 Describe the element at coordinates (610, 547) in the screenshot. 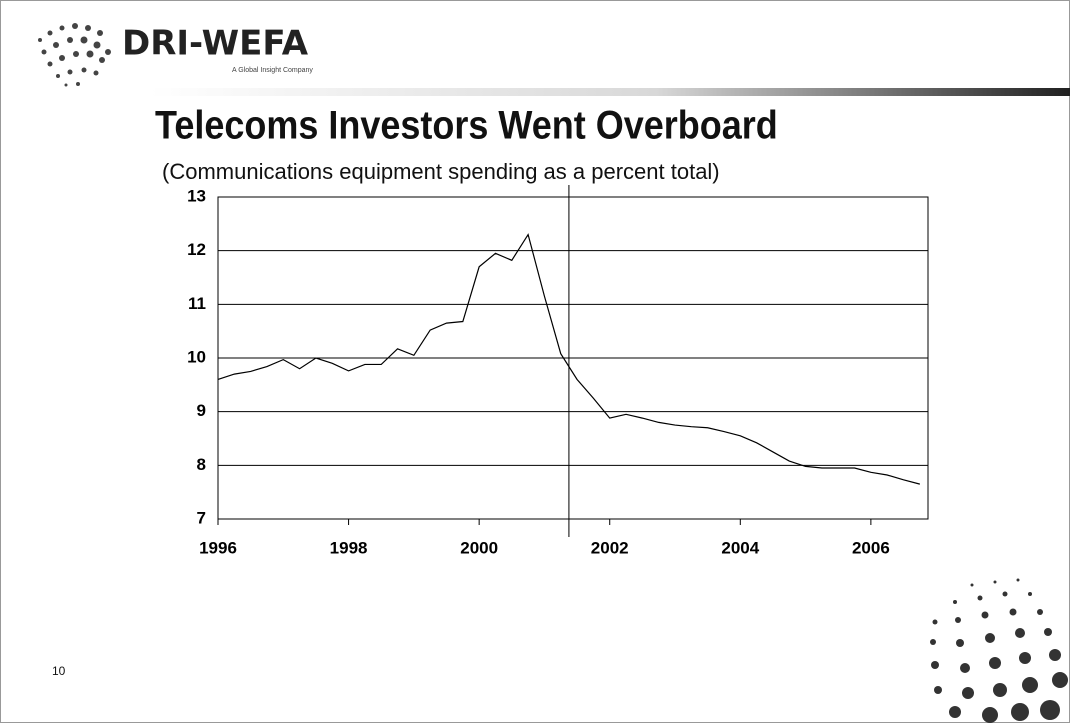

I see `x-tick-label: 2002` at that location.